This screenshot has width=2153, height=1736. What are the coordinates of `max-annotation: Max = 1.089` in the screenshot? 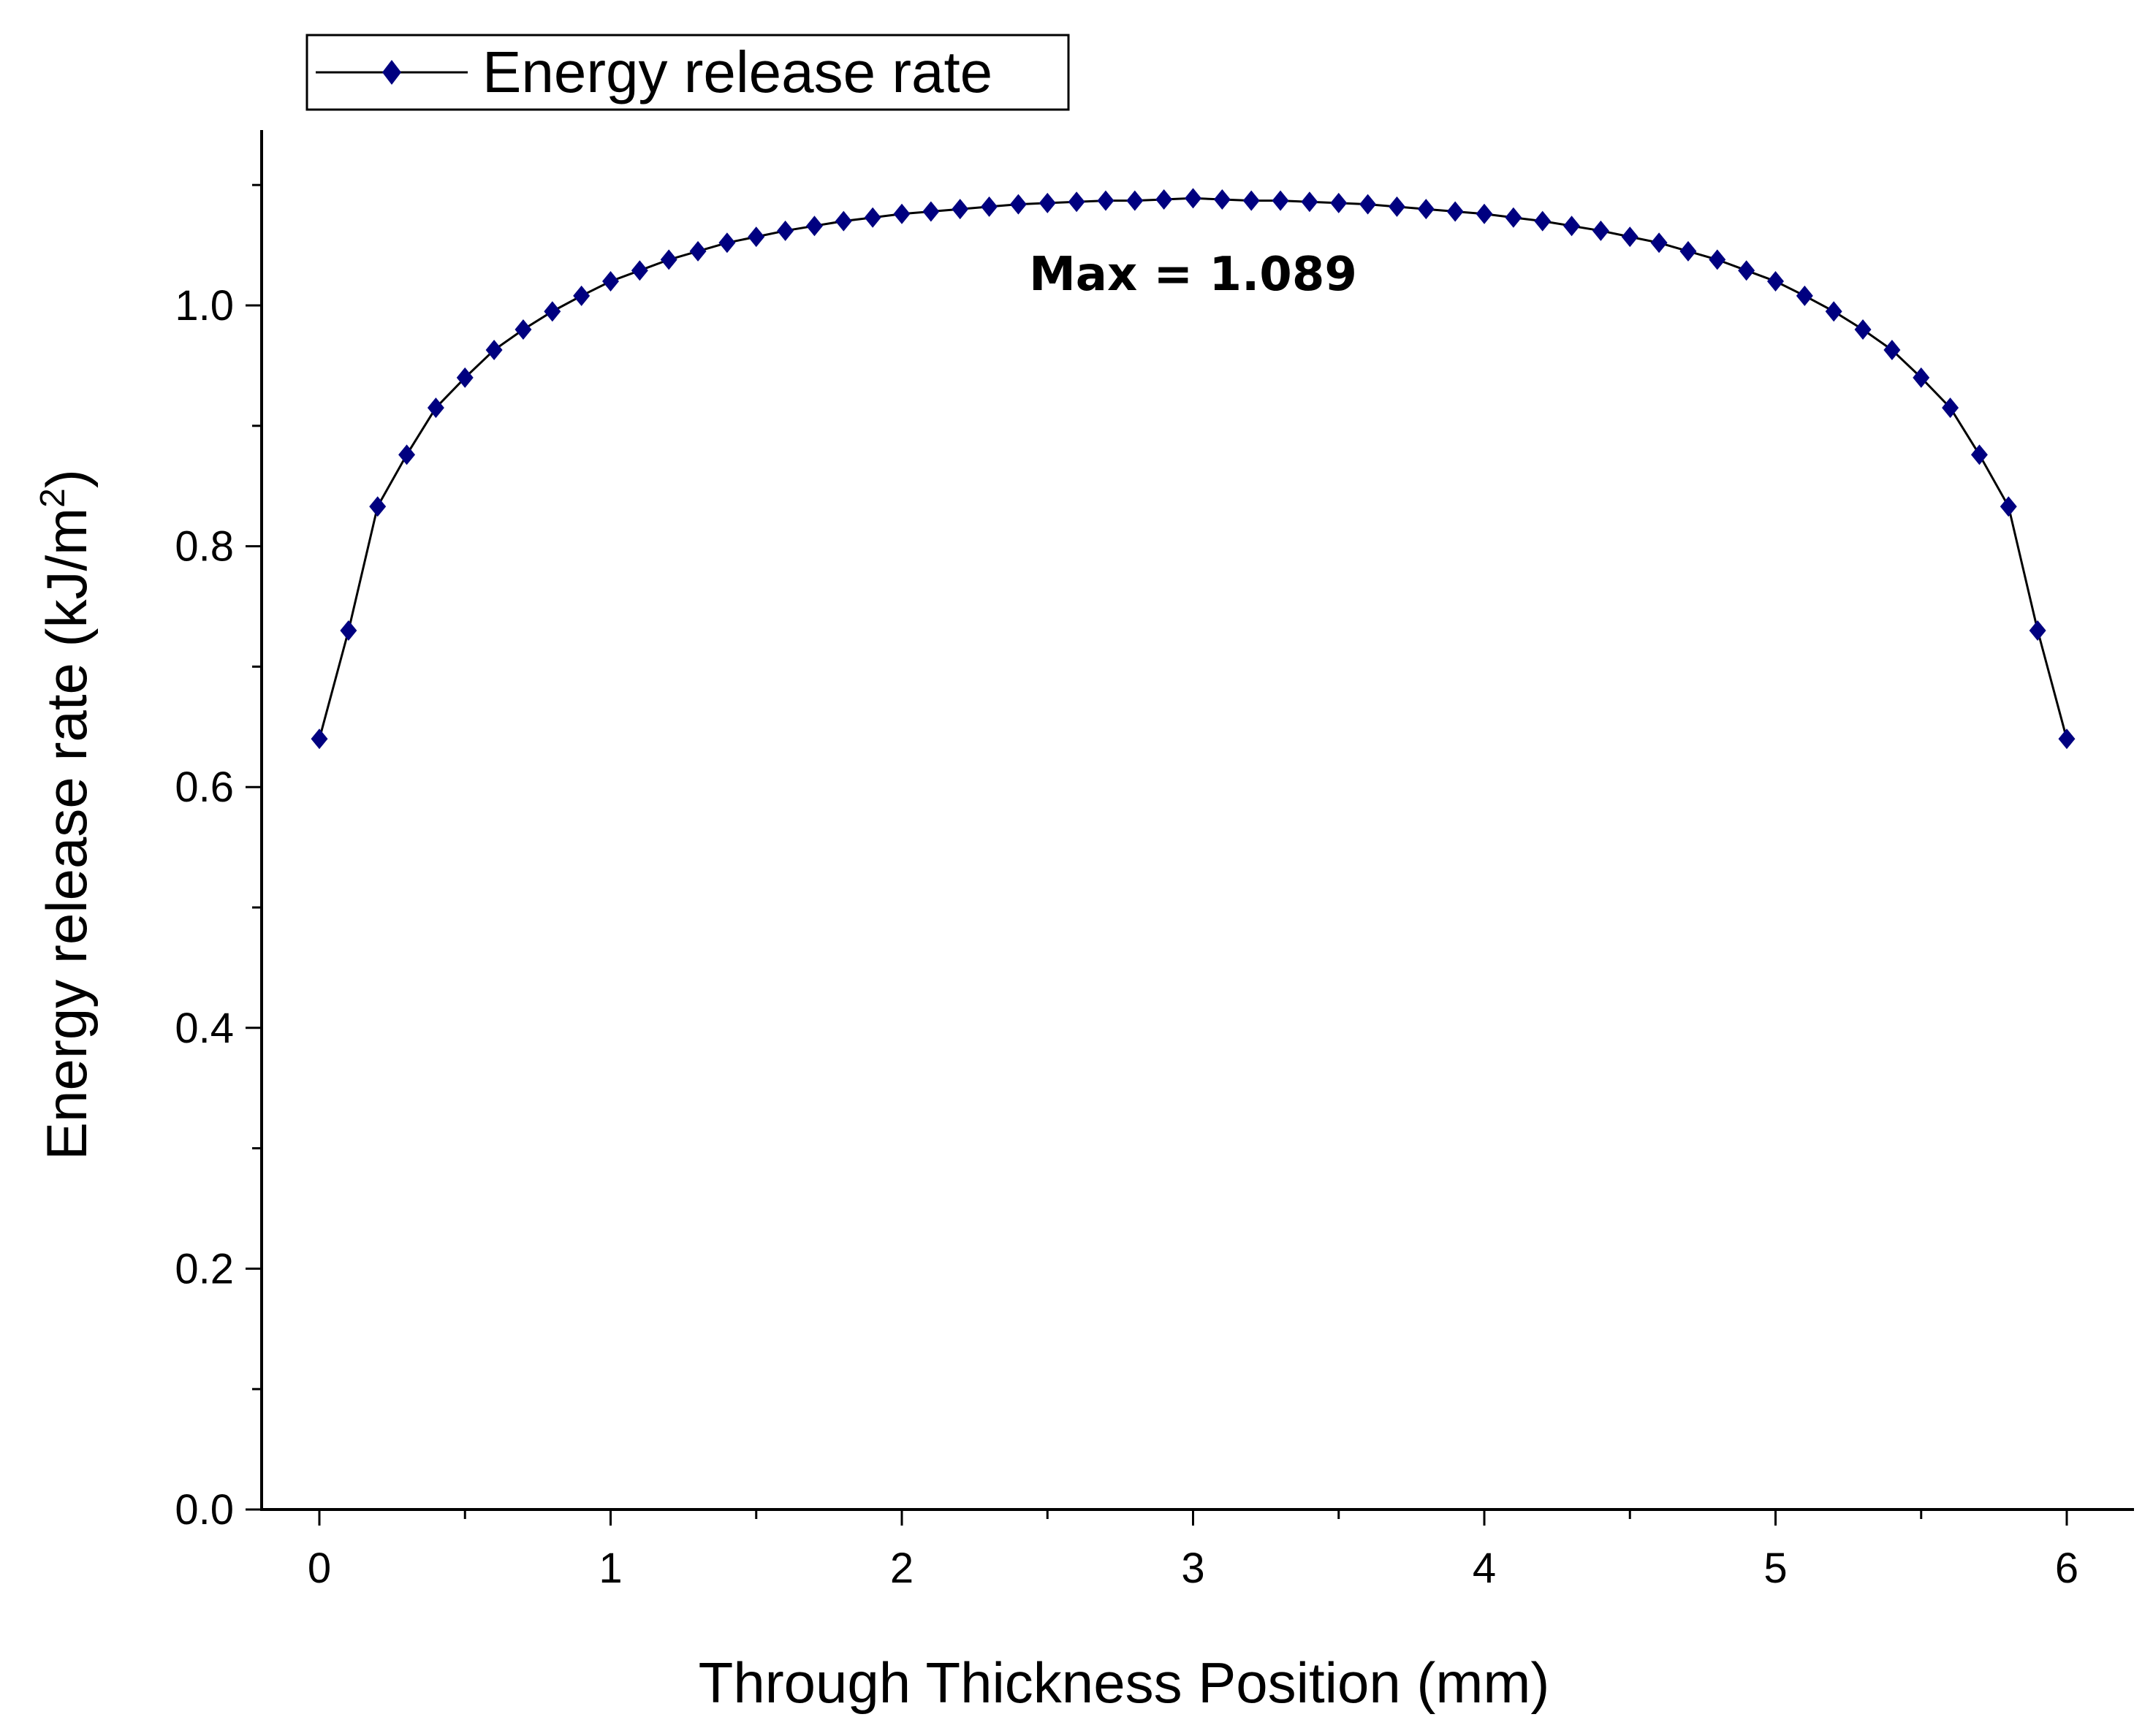 It's located at (1193, 275).